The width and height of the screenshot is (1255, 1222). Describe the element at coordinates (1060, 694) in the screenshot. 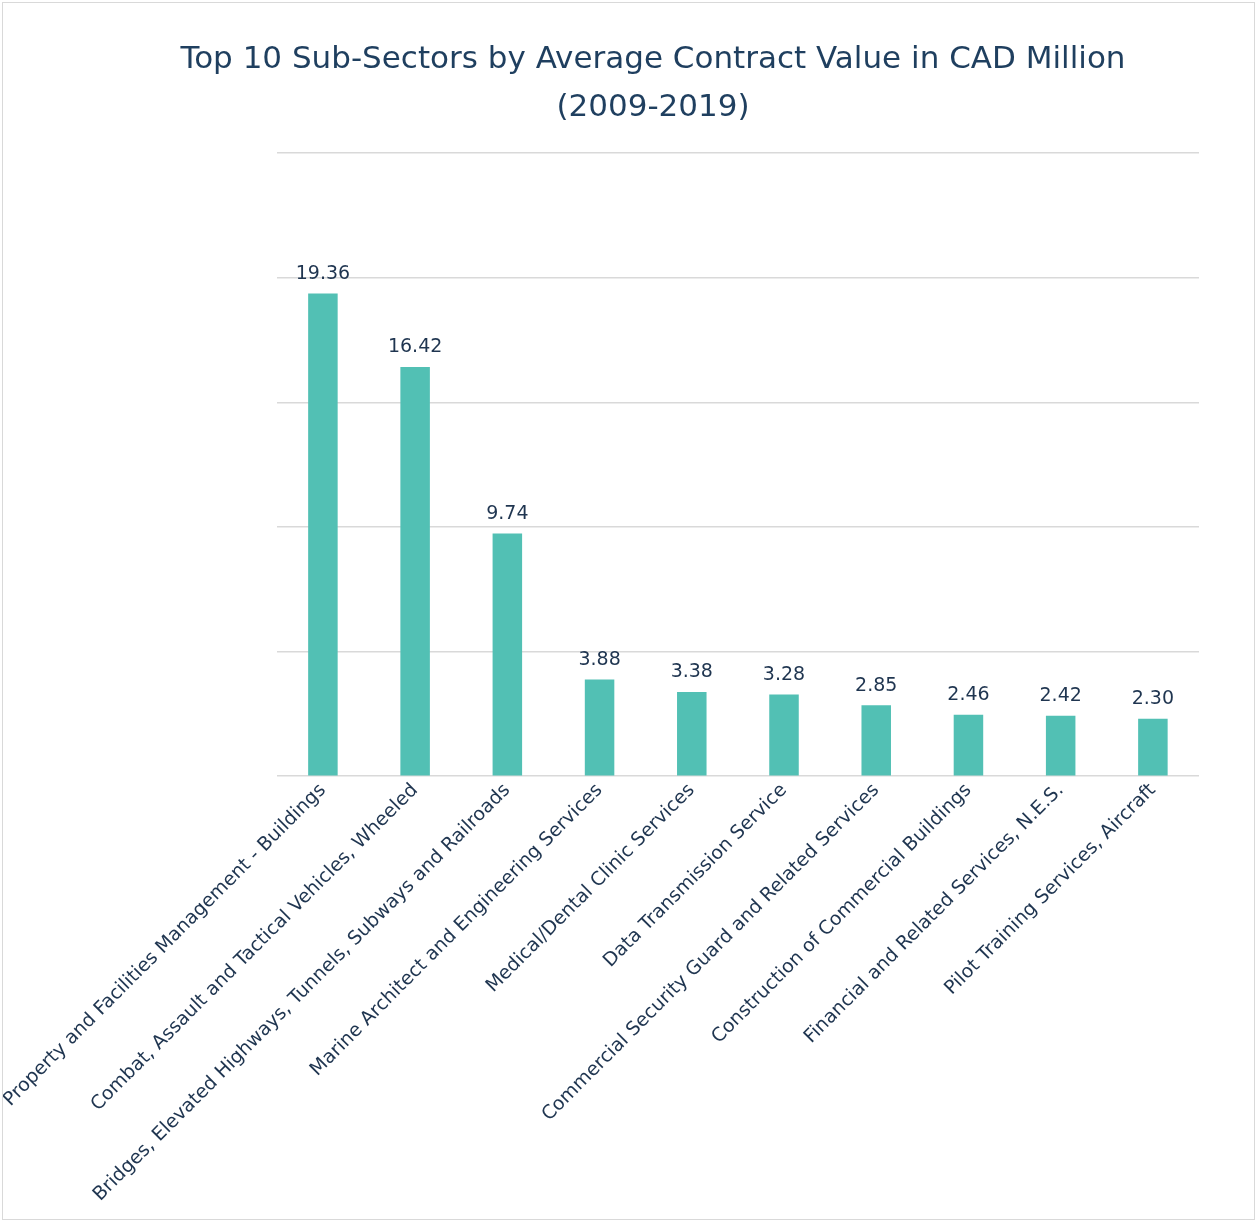

I see `data-label: 2.42` at that location.